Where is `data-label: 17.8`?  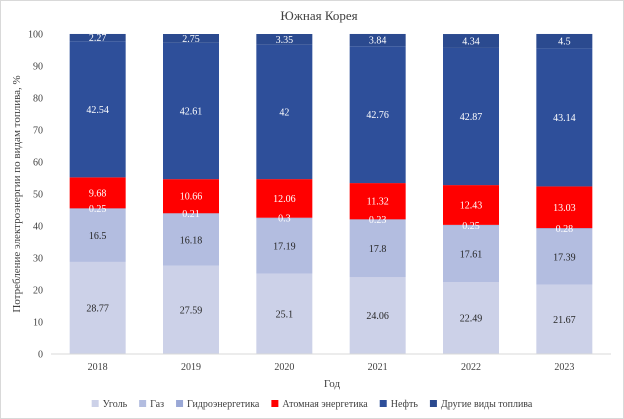
data-label: 17.8 is located at coordinates (378, 249).